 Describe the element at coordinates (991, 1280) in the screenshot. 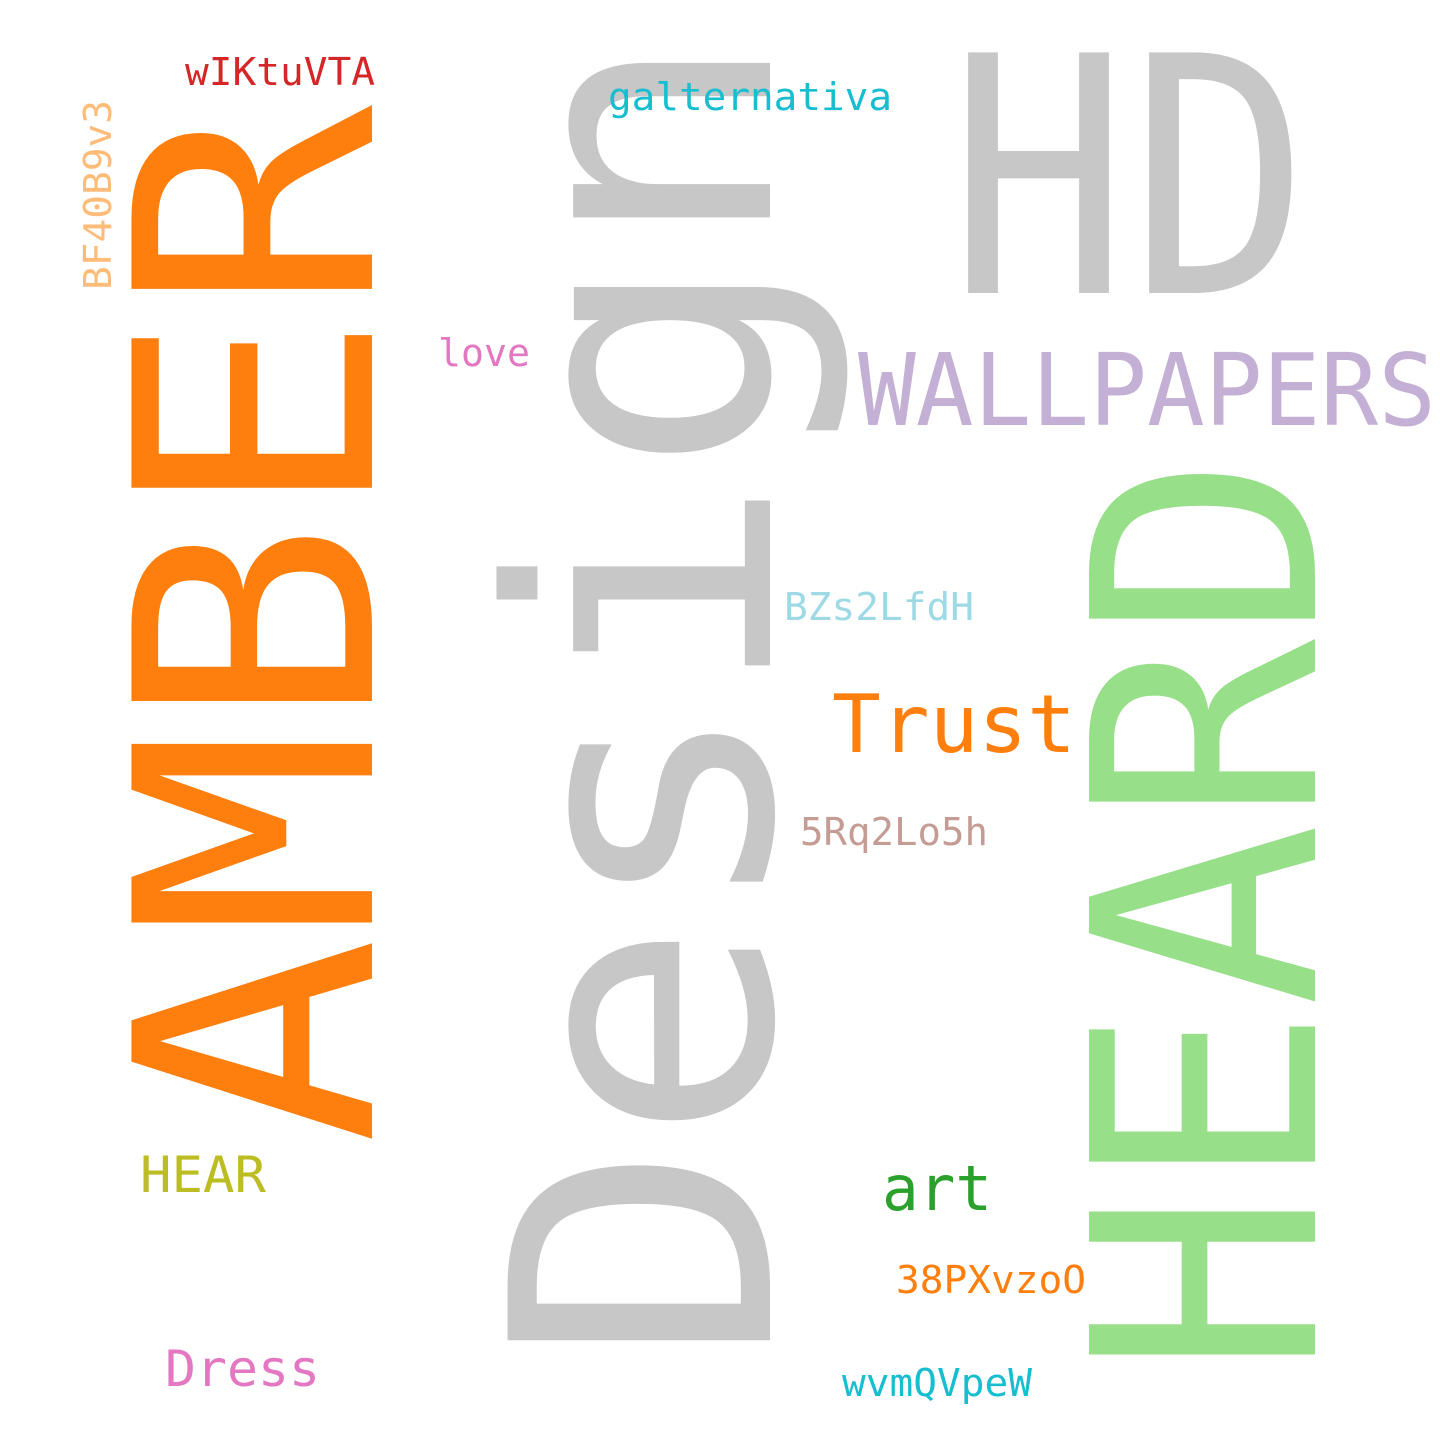

I see `word-38pxvzoo: 38PXvzoO` at that location.